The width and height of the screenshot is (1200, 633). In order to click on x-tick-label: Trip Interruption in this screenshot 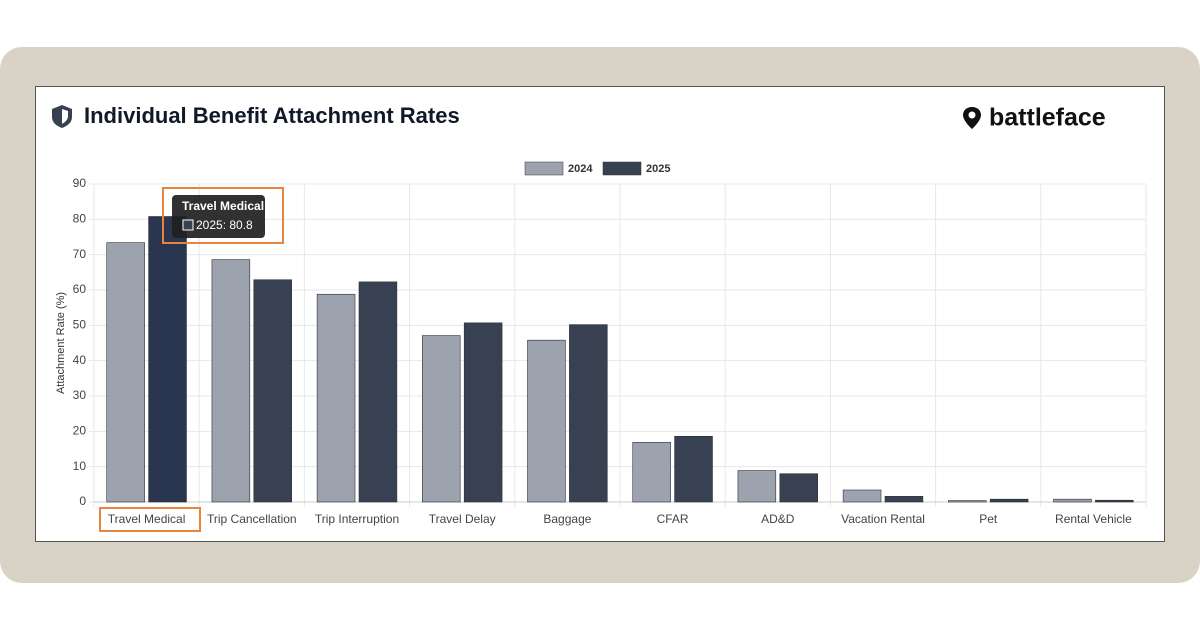, I will do `click(357, 519)`.